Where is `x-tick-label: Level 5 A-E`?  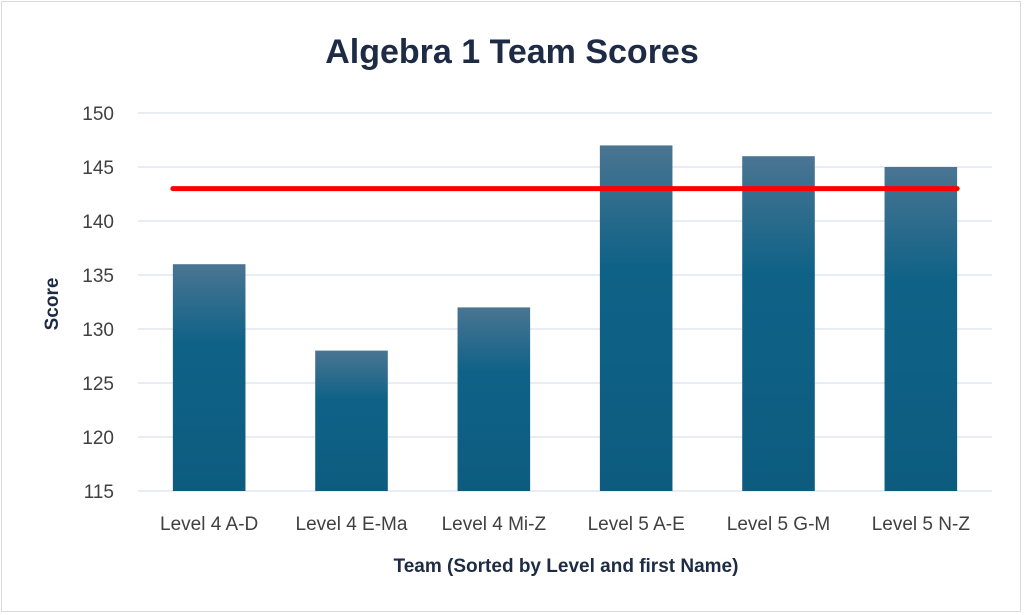
x-tick-label: Level 5 A-E is located at coordinates (636, 524).